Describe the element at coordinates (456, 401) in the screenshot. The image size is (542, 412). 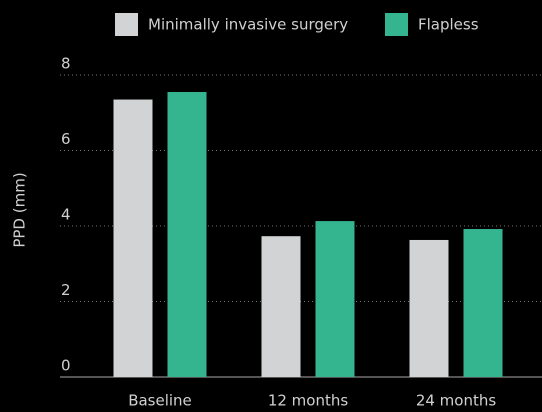
I see `x-tick-label: 24 months` at that location.